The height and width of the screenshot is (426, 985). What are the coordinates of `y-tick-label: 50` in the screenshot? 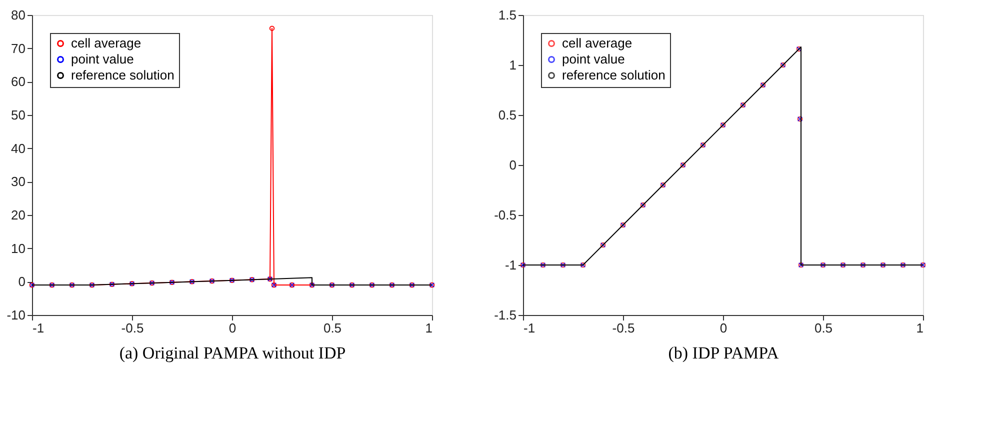 It's located at (18, 115).